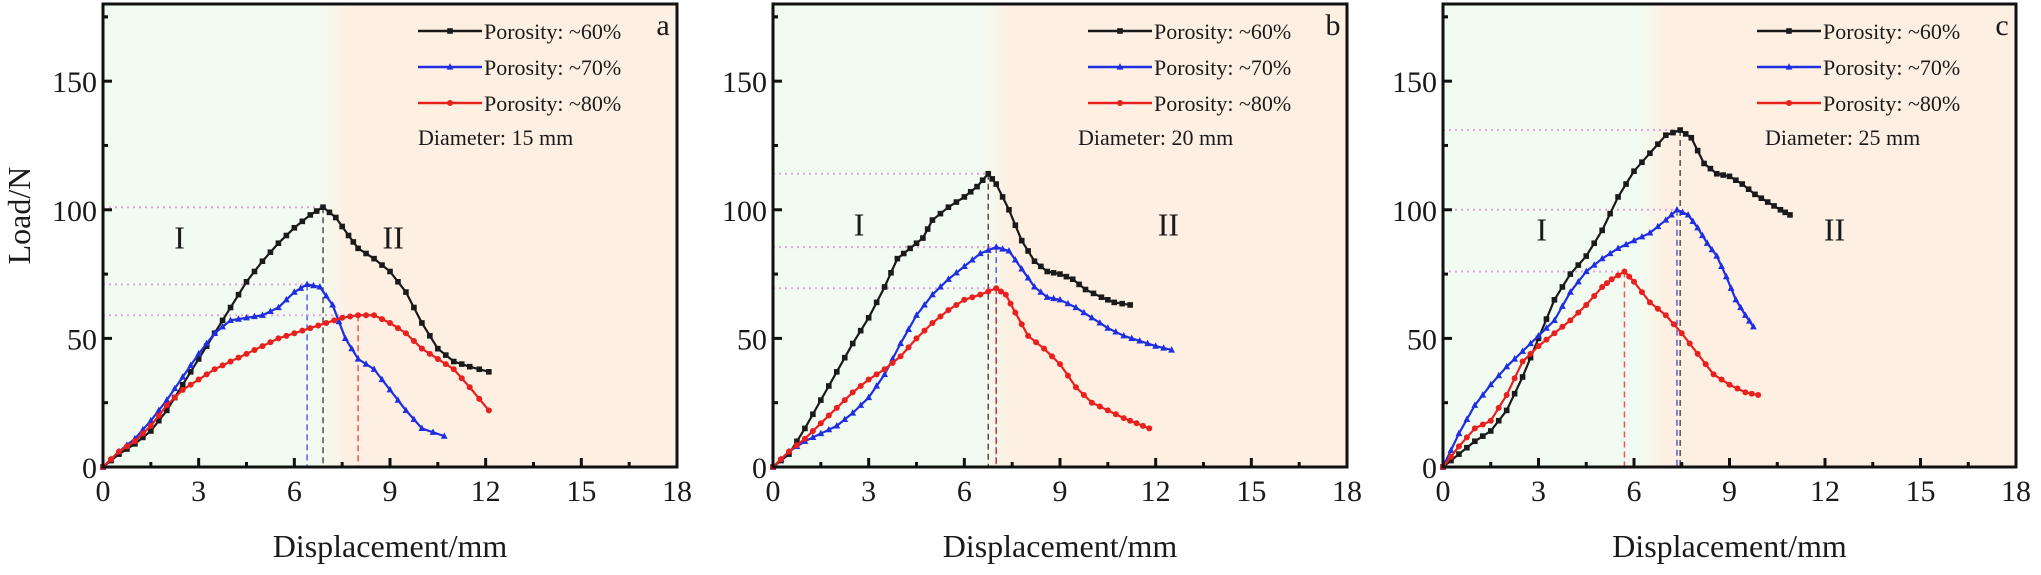 This screenshot has height=575, width=2041. Describe the element at coordinates (1222, 67) in the screenshot. I see `legend-label: Porosity: ~70%` at that location.